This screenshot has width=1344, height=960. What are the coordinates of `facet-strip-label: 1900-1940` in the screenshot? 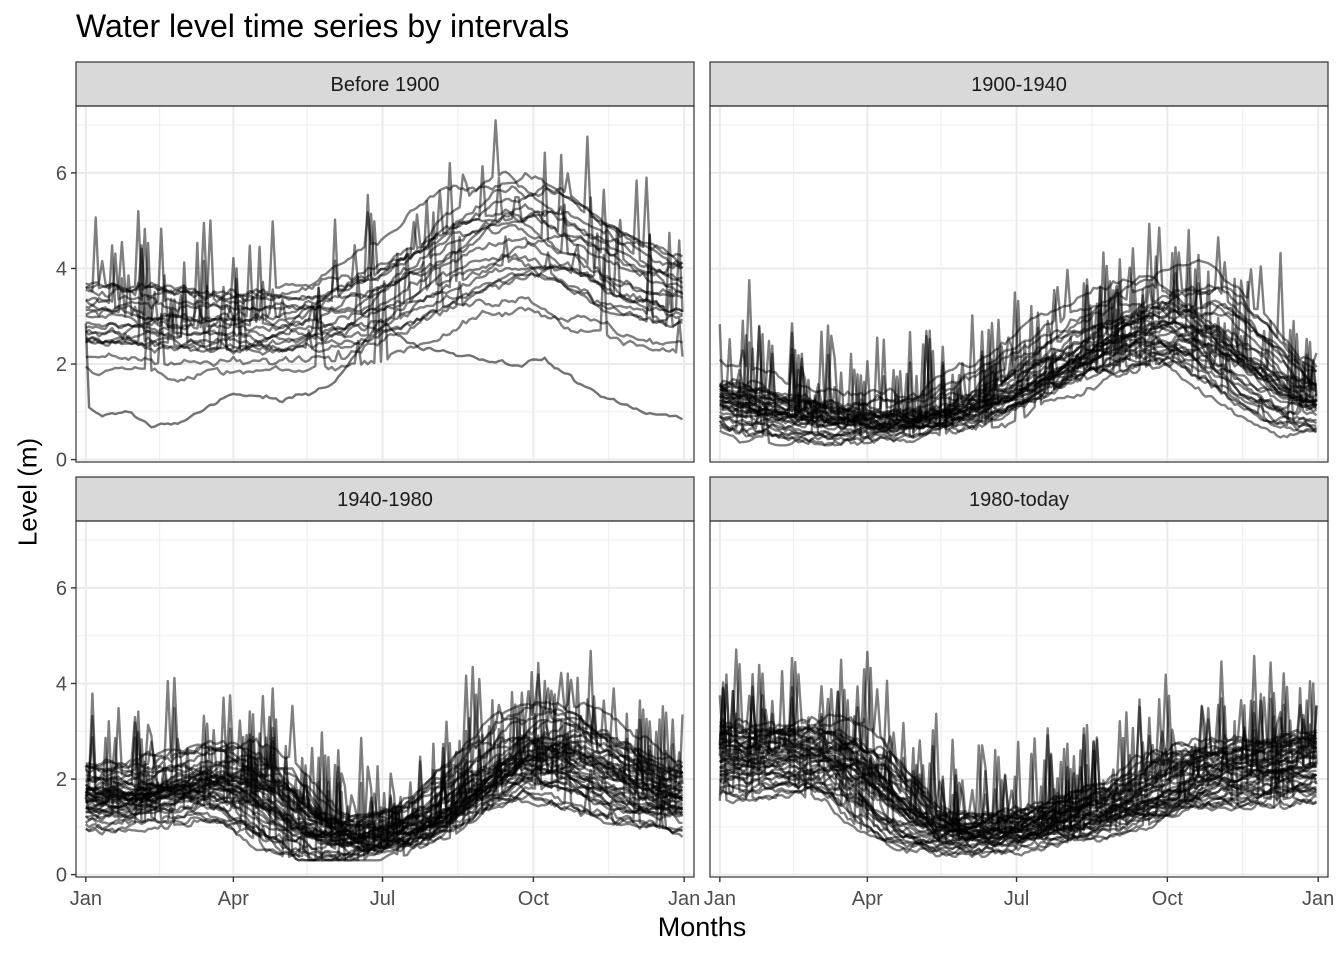 It's located at (1019, 85).